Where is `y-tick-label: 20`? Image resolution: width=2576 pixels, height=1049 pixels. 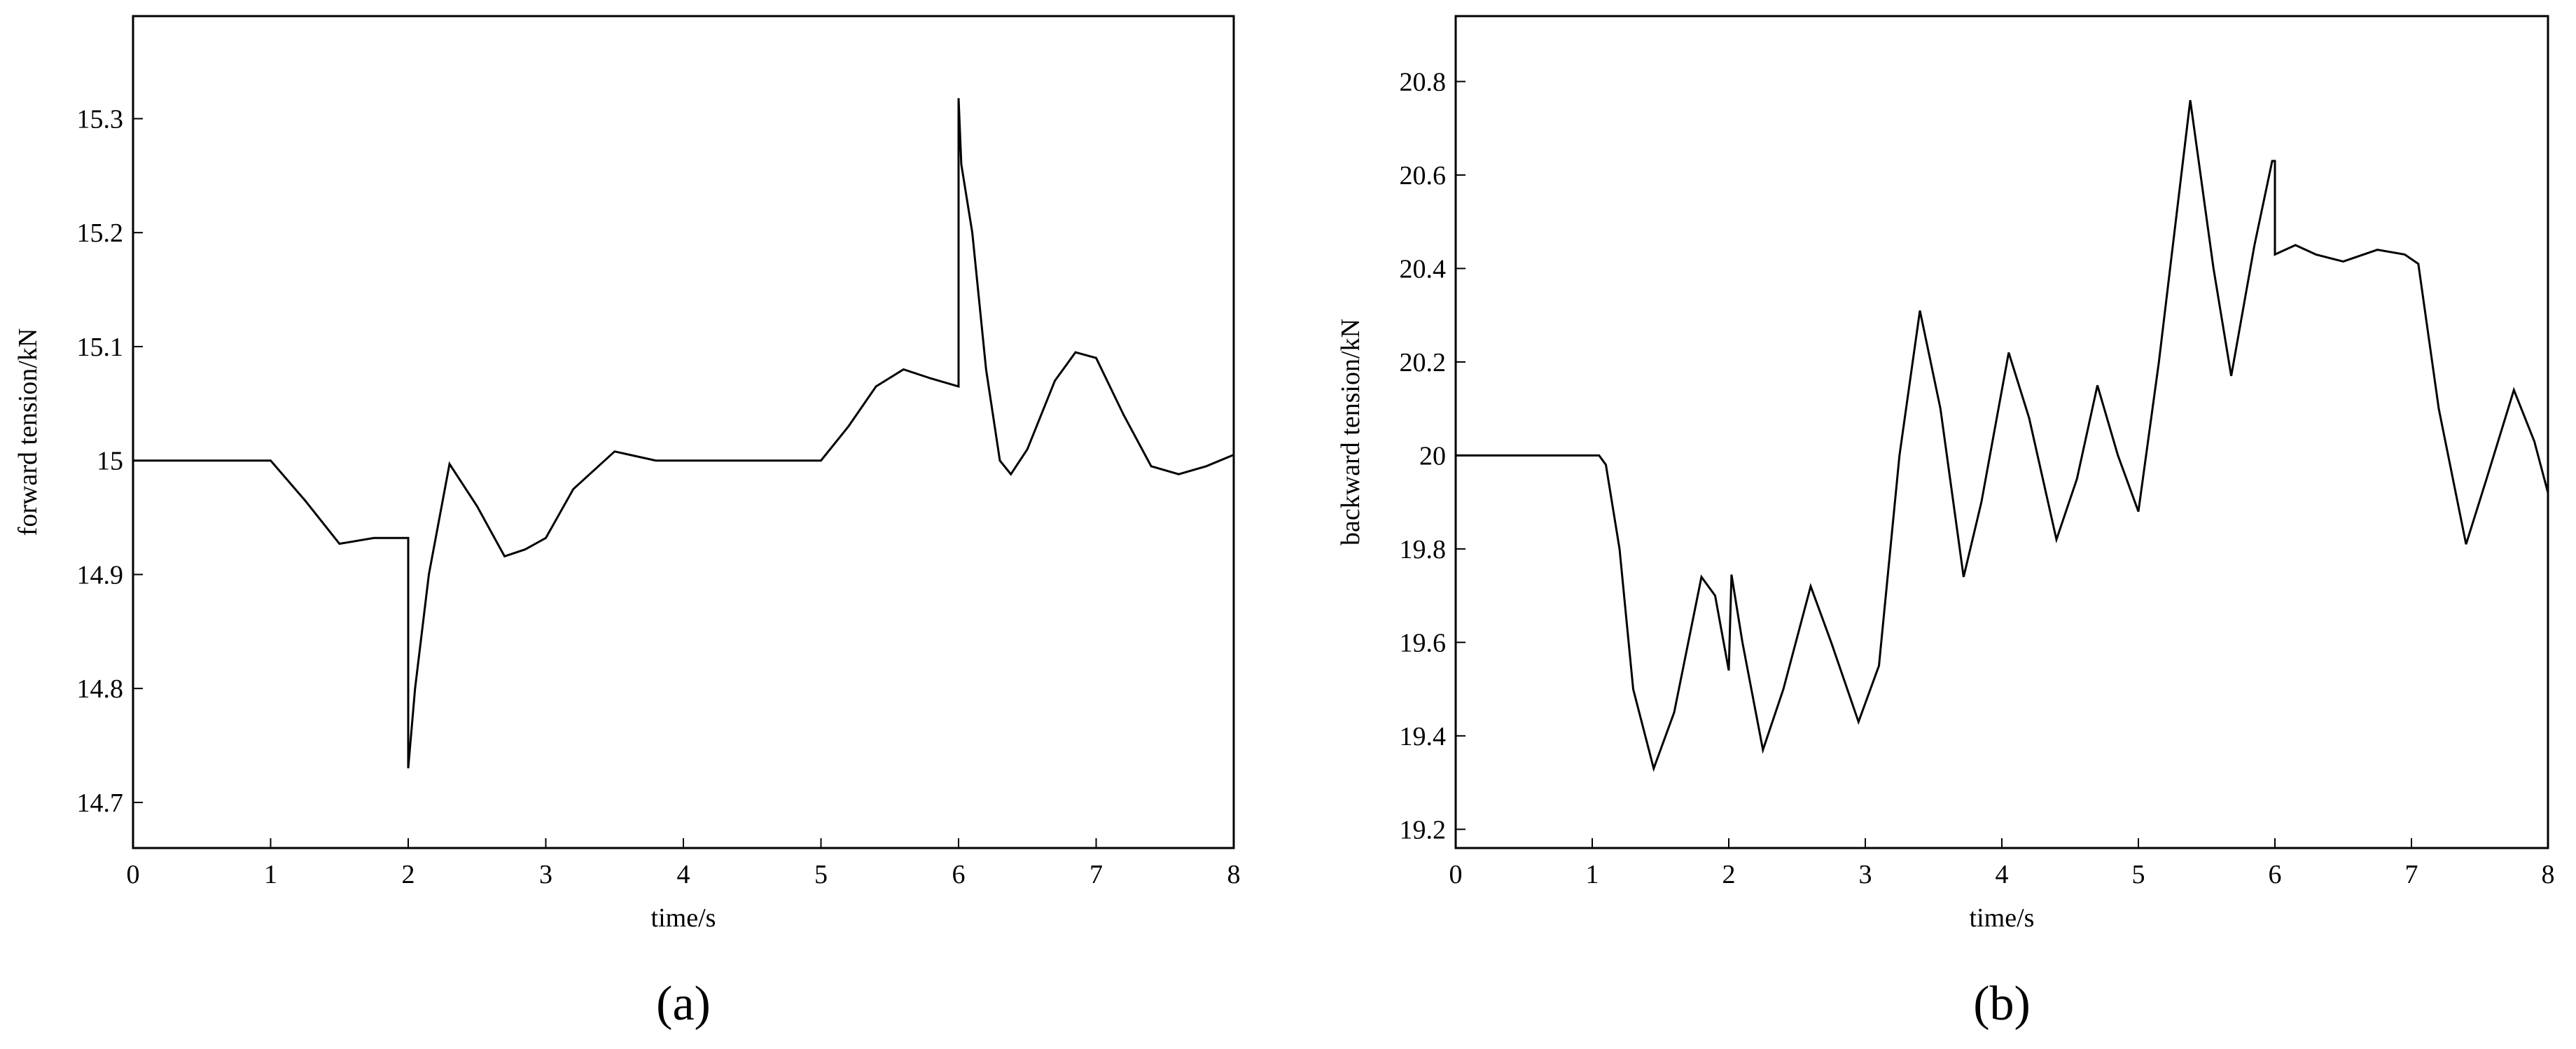
y-tick-label: 20 is located at coordinates (1432, 456).